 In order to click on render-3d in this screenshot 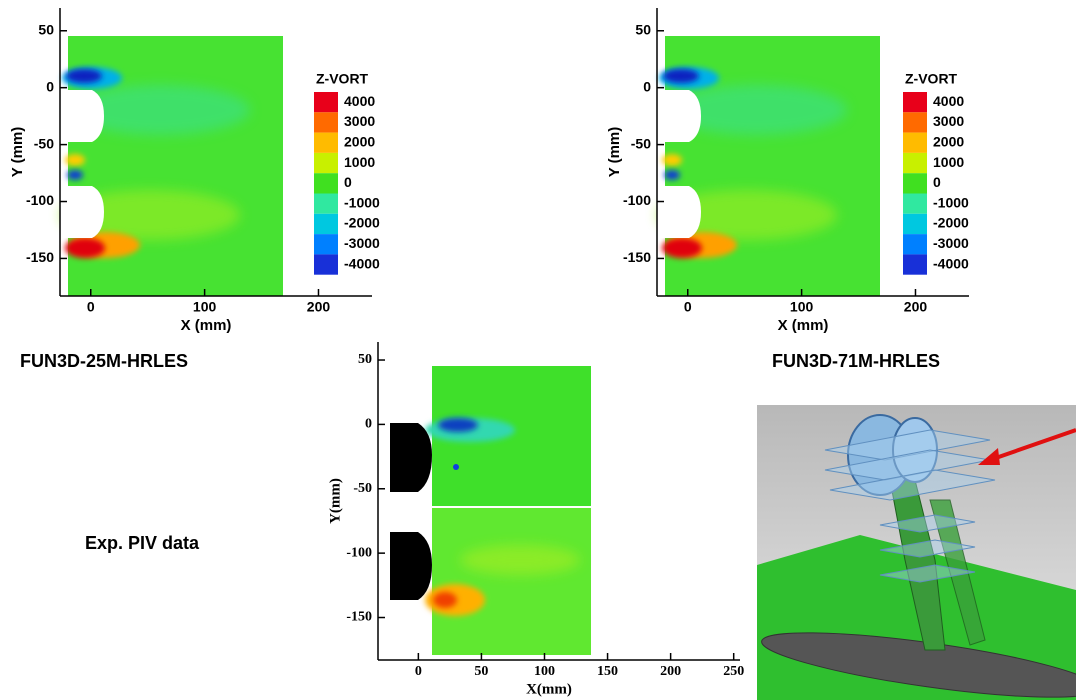, I will do `click(916, 552)`.